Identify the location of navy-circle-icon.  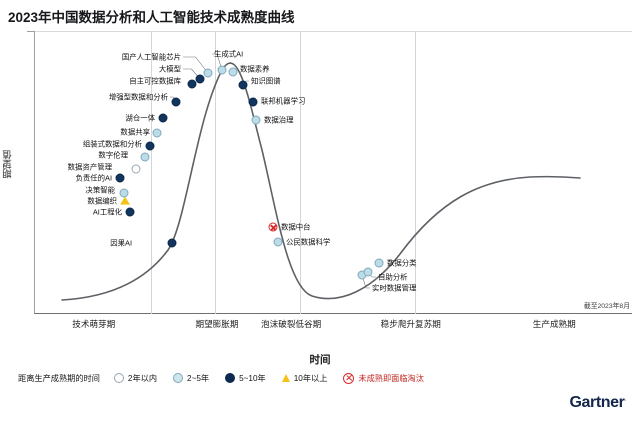
(230, 378).